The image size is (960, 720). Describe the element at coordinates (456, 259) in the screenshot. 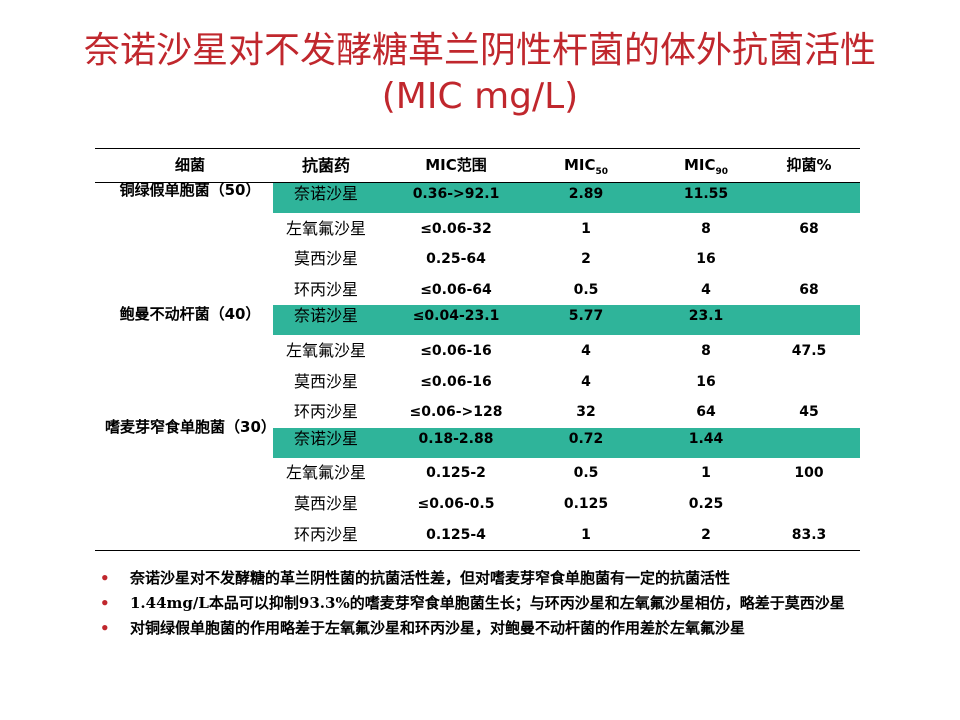

I see `mic-range-cell: 0.25-64` at that location.